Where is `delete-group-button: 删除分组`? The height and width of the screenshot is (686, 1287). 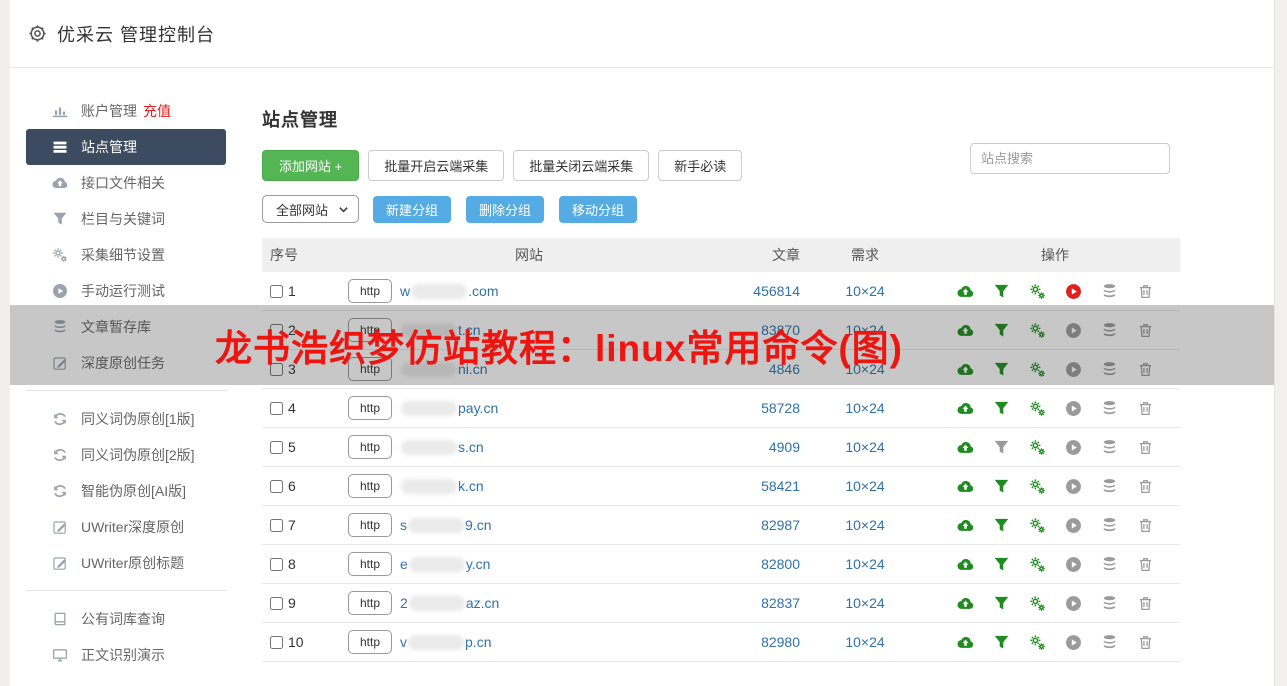 delete-group-button: 删除分组 is located at coordinates (505, 209).